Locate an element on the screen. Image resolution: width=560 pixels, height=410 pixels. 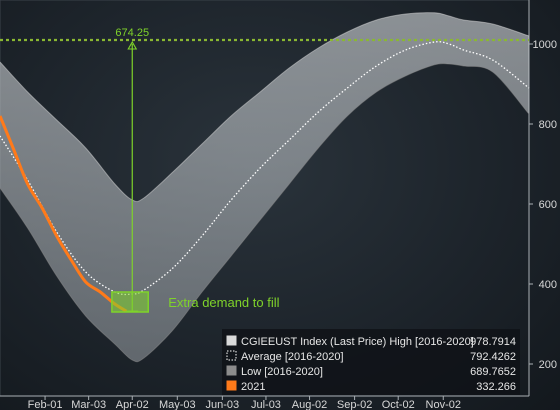
x-tick-label: Apr-02 is located at coordinates (132, 404).